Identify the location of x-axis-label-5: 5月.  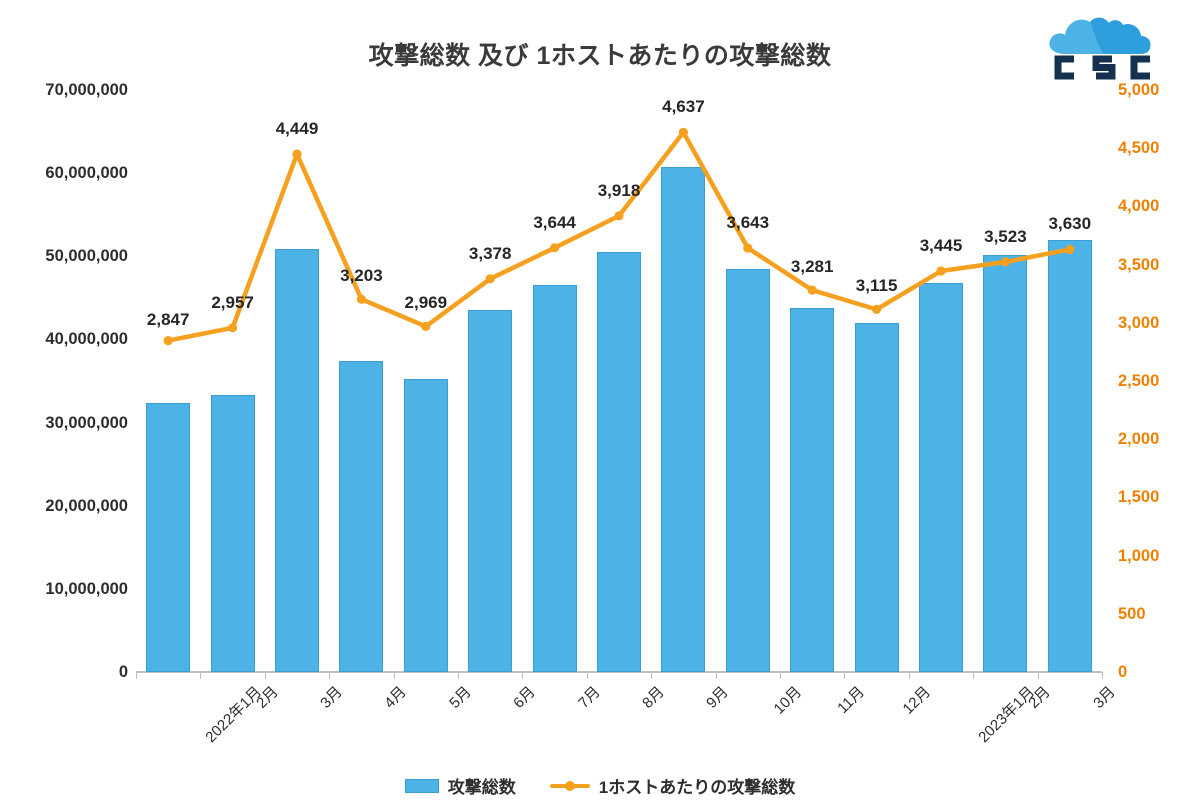
(460, 697).